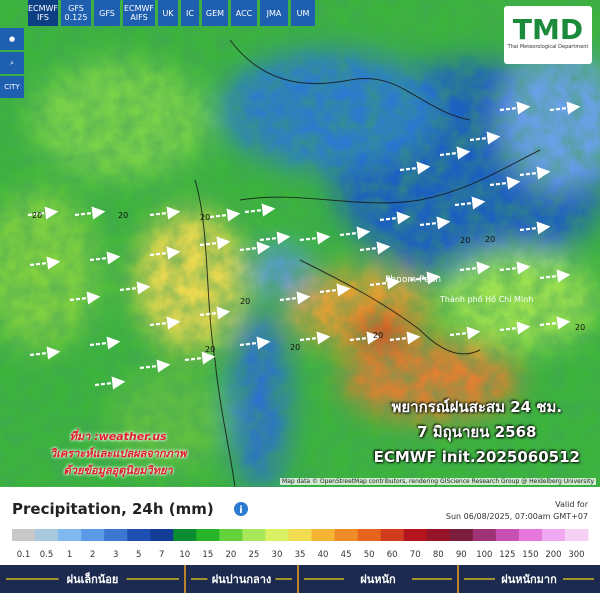 Image resolution: width=600 pixels, height=593 pixels. What do you see at coordinates (548, 47) in the screenshot?
I see `logo-subtitle: Thai Meteorological Department` at bounding box center [548, 47].